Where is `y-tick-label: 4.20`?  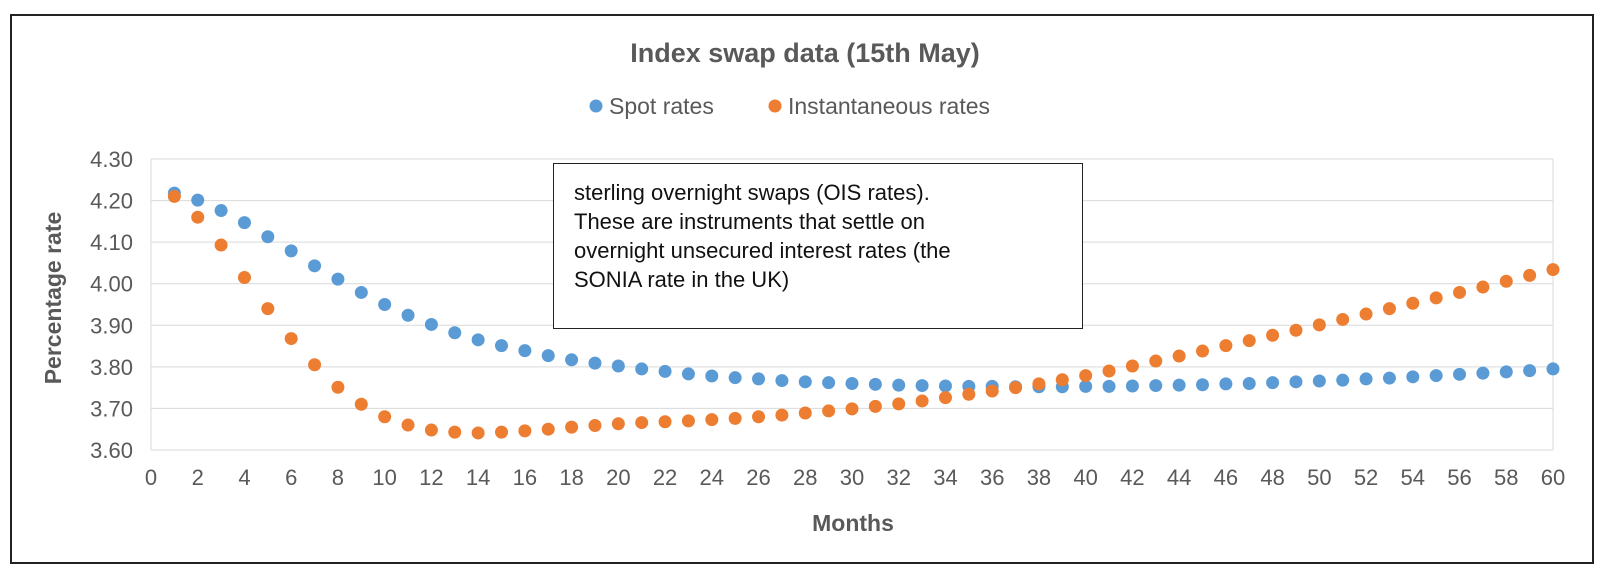
y-tick-label: 4.20 is located at coordinates (111, 201).